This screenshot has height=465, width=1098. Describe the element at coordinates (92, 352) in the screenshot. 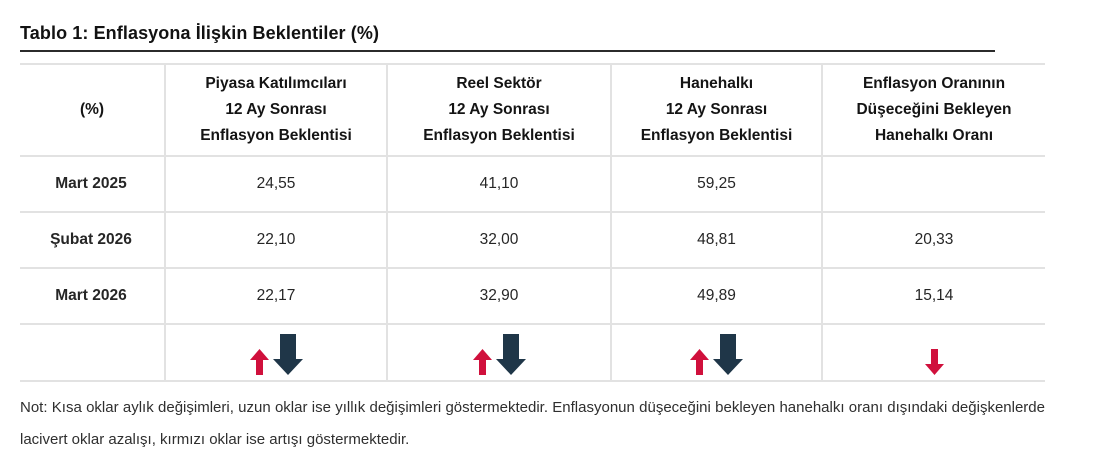

I see `arrow-cell-empty` at that location.